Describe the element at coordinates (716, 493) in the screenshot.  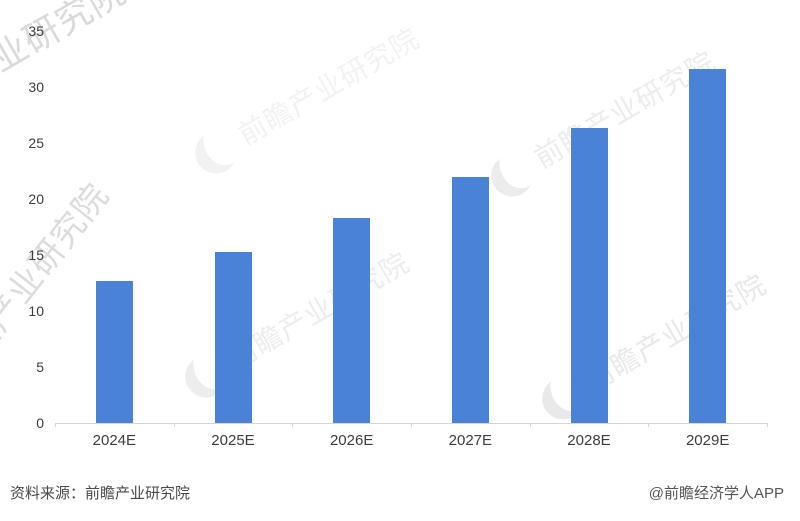
I see `credit-note: @前瞻经济学人APP` at that location.